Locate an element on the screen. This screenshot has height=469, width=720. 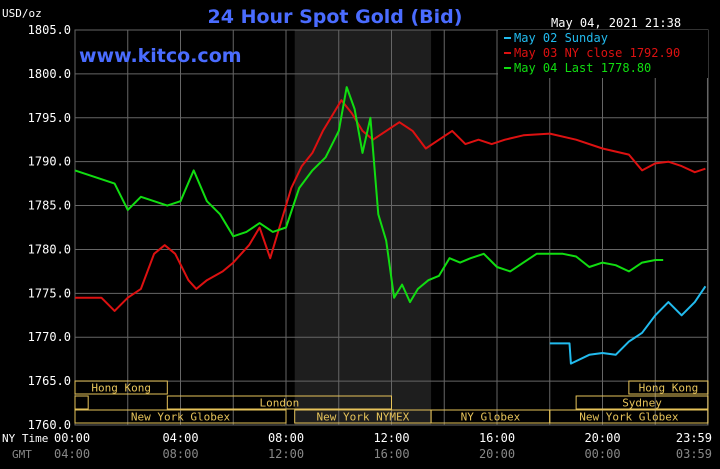
y-tick-label: 1785.0 is located at coordinates (49, 206).